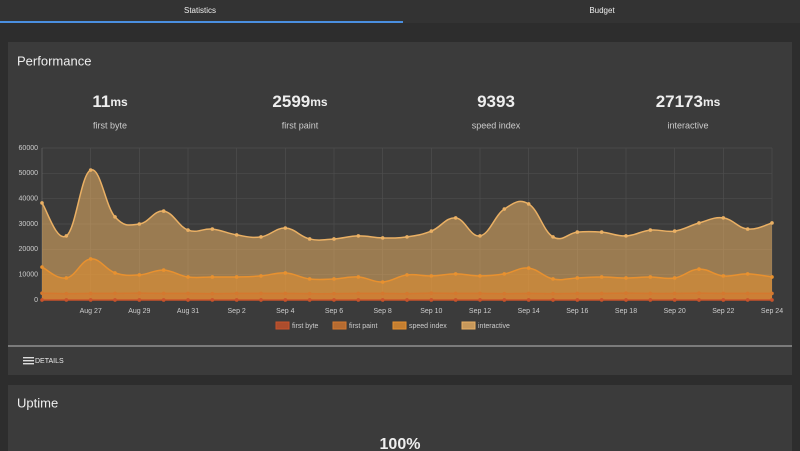 Image resolution: width=800 pixels, height=451 pixels. I want to click on y-tick-label: 60000, so click(29, 148).